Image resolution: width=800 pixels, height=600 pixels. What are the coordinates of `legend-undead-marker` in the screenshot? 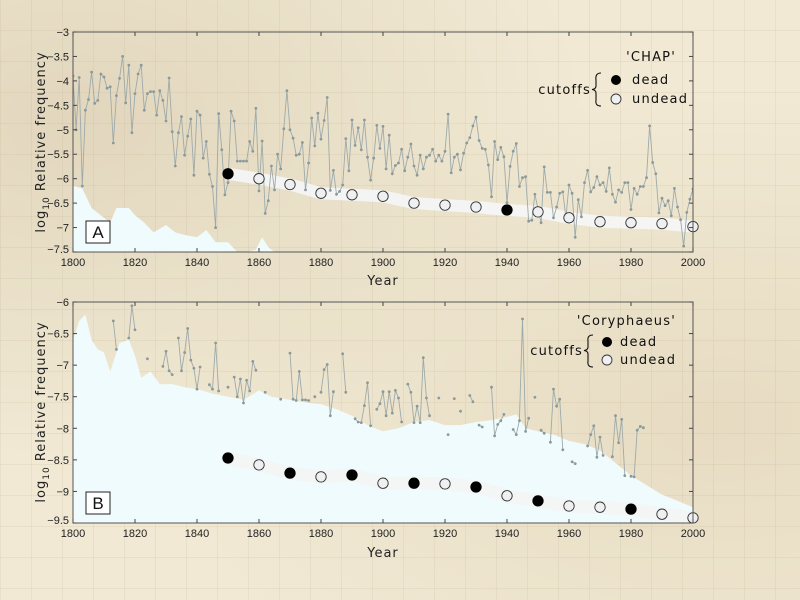 It's located at (607, 360).